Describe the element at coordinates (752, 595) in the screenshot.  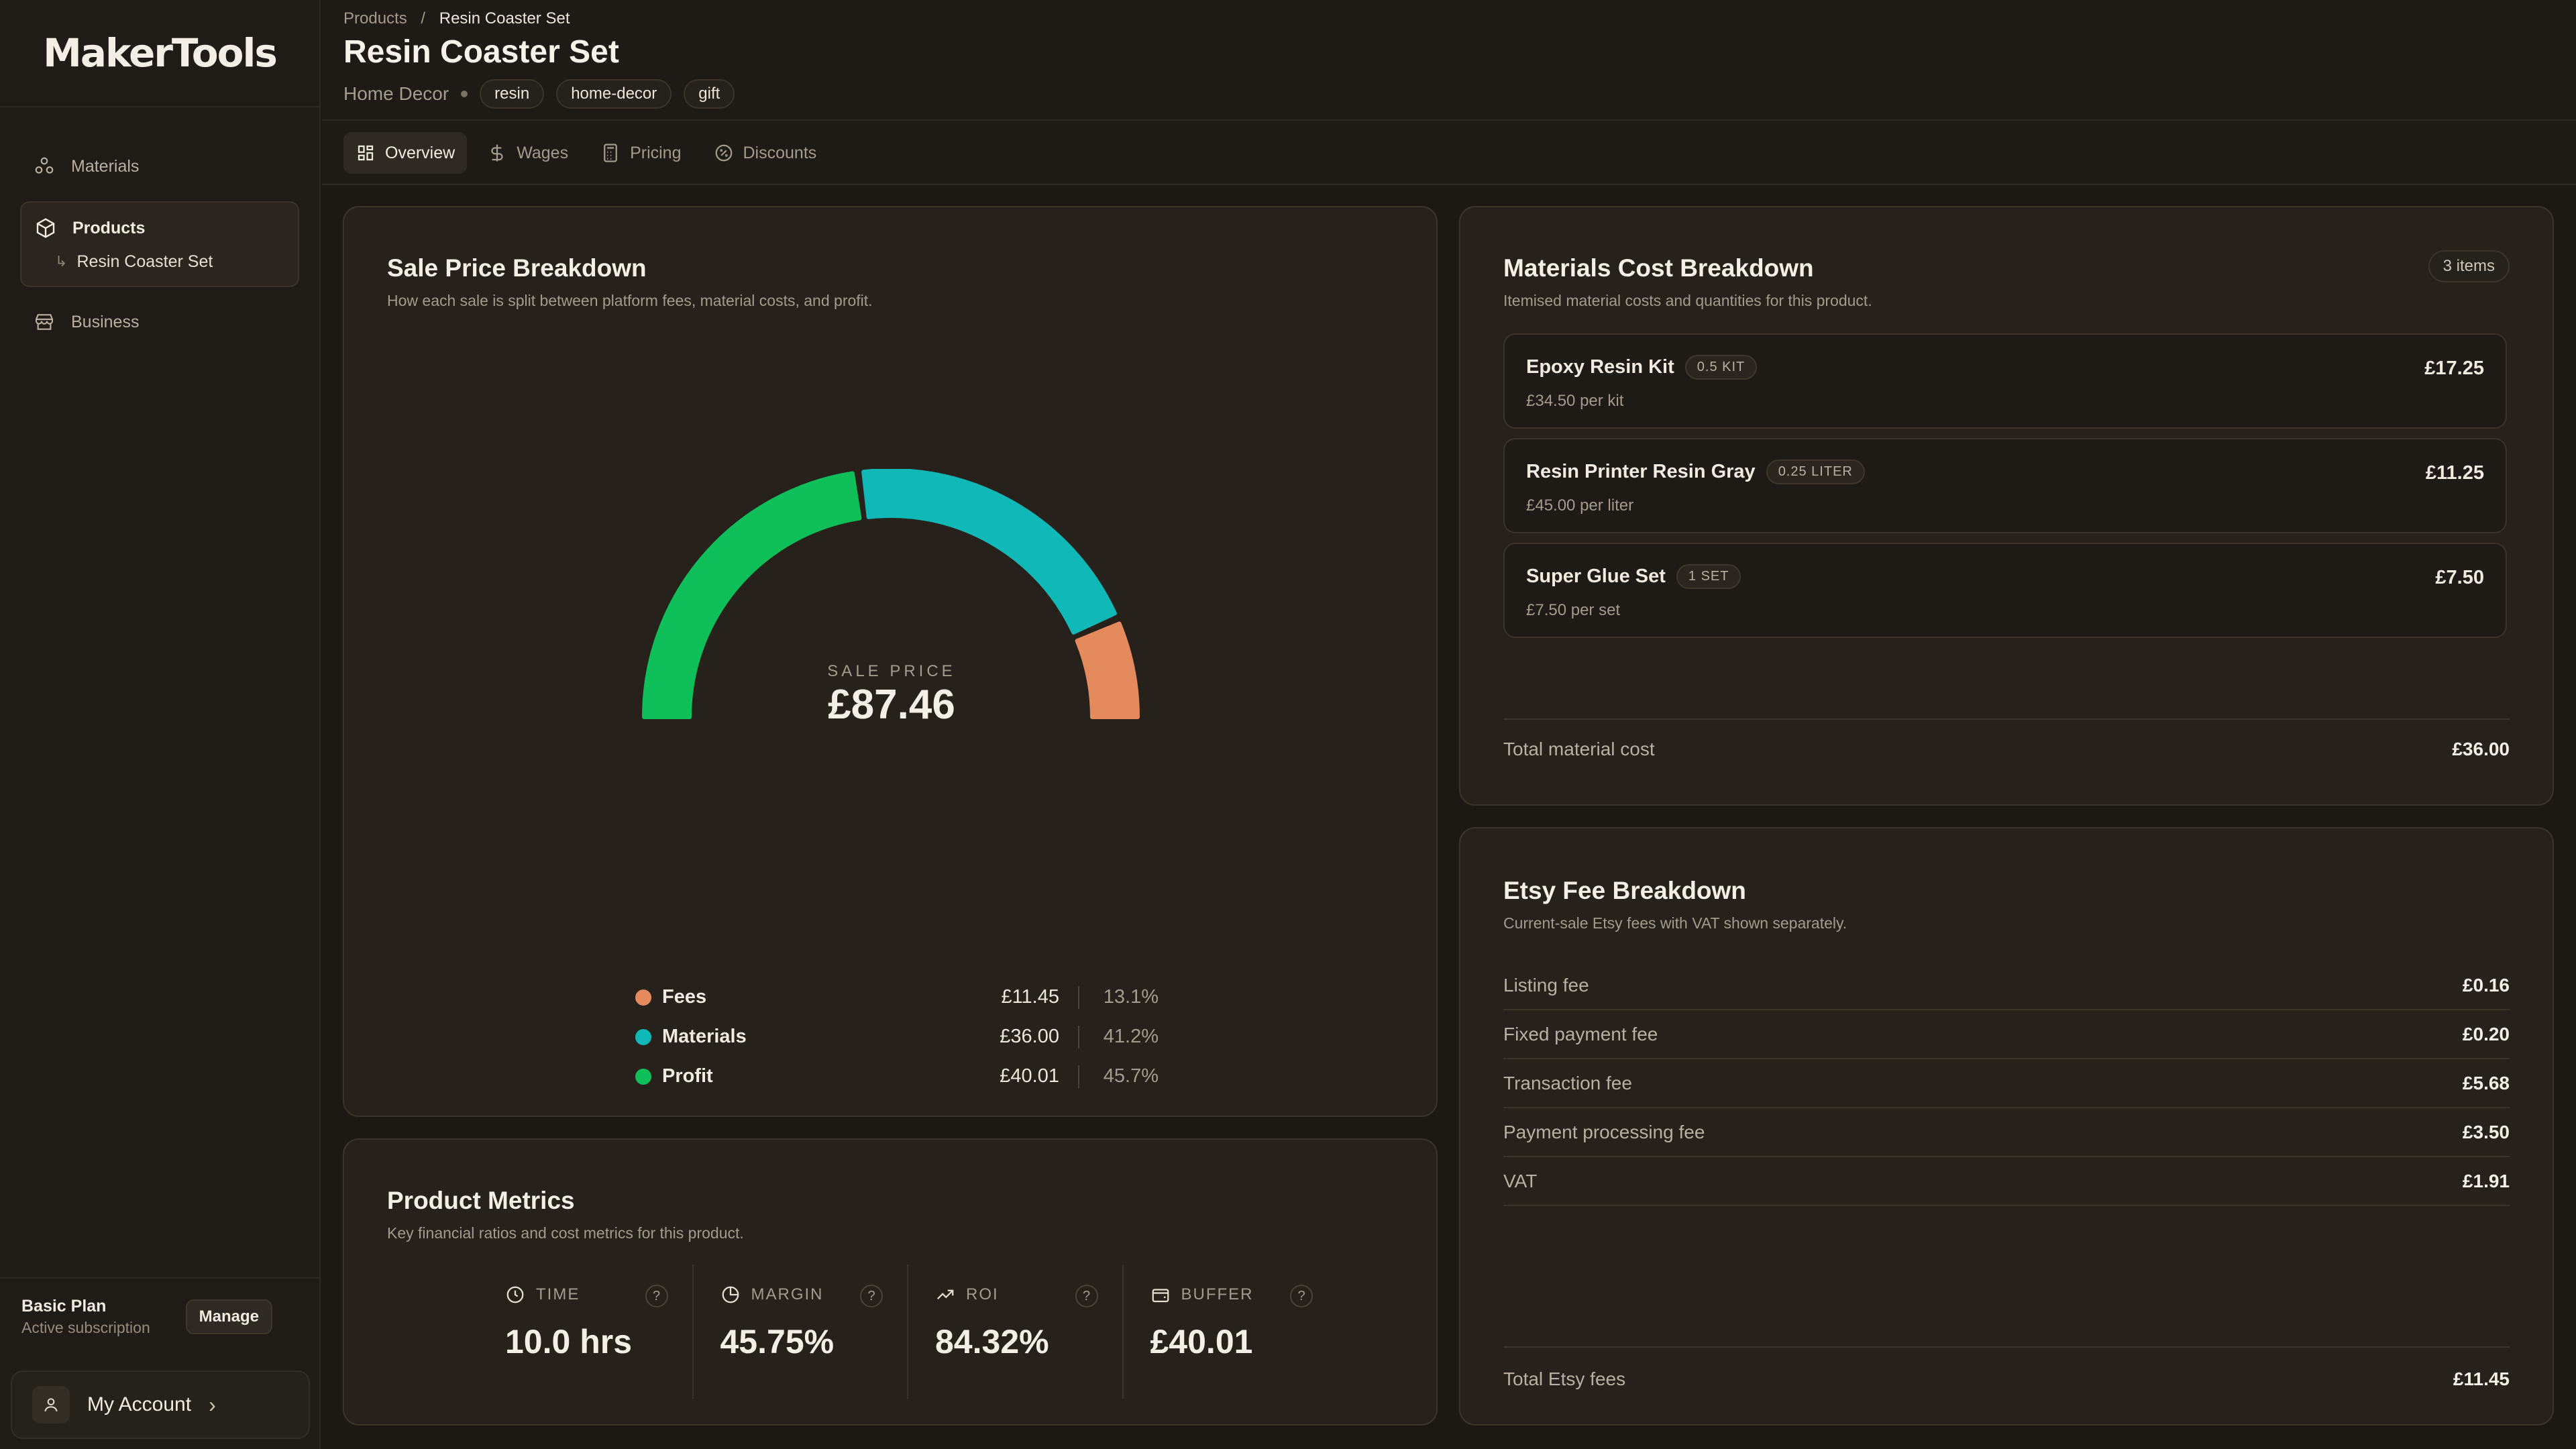
I see `gauge-segment-profit` at that location.